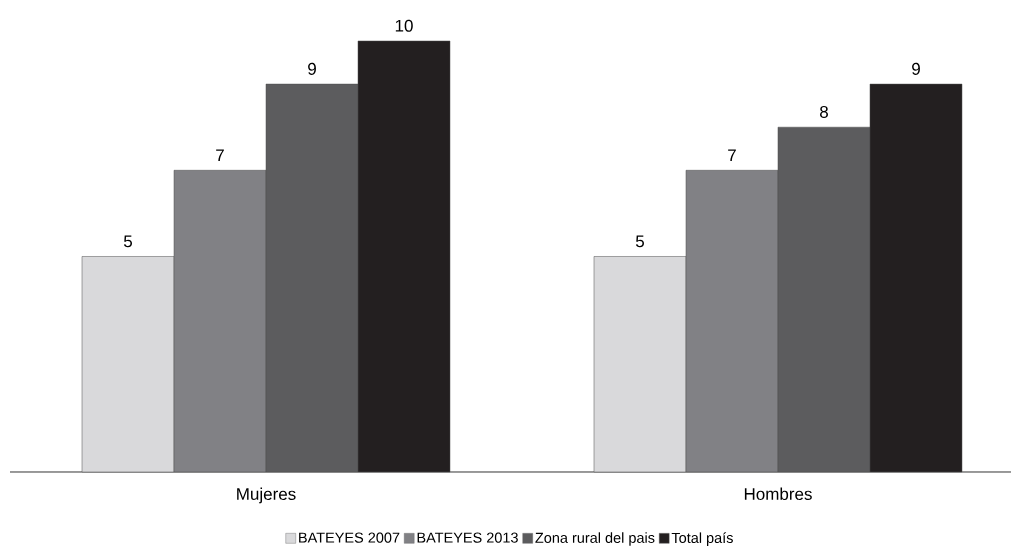 The width and height of the screenshot is (1021, 556). Describe the element at coordinates (266, 495) in the screenshot. I see `x-tick-label: Mujeres` at that location.